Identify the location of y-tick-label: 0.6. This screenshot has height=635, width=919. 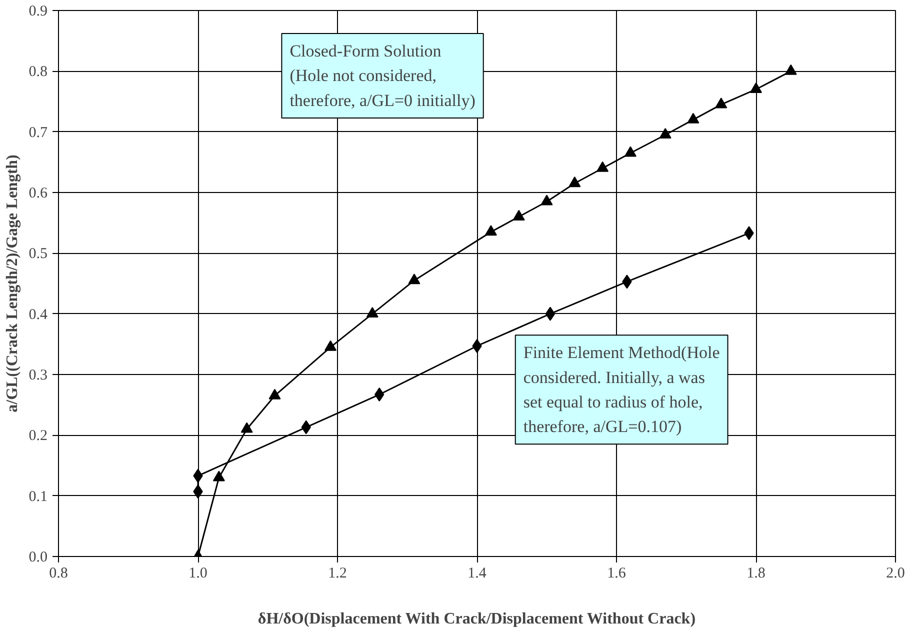
(38, 194).